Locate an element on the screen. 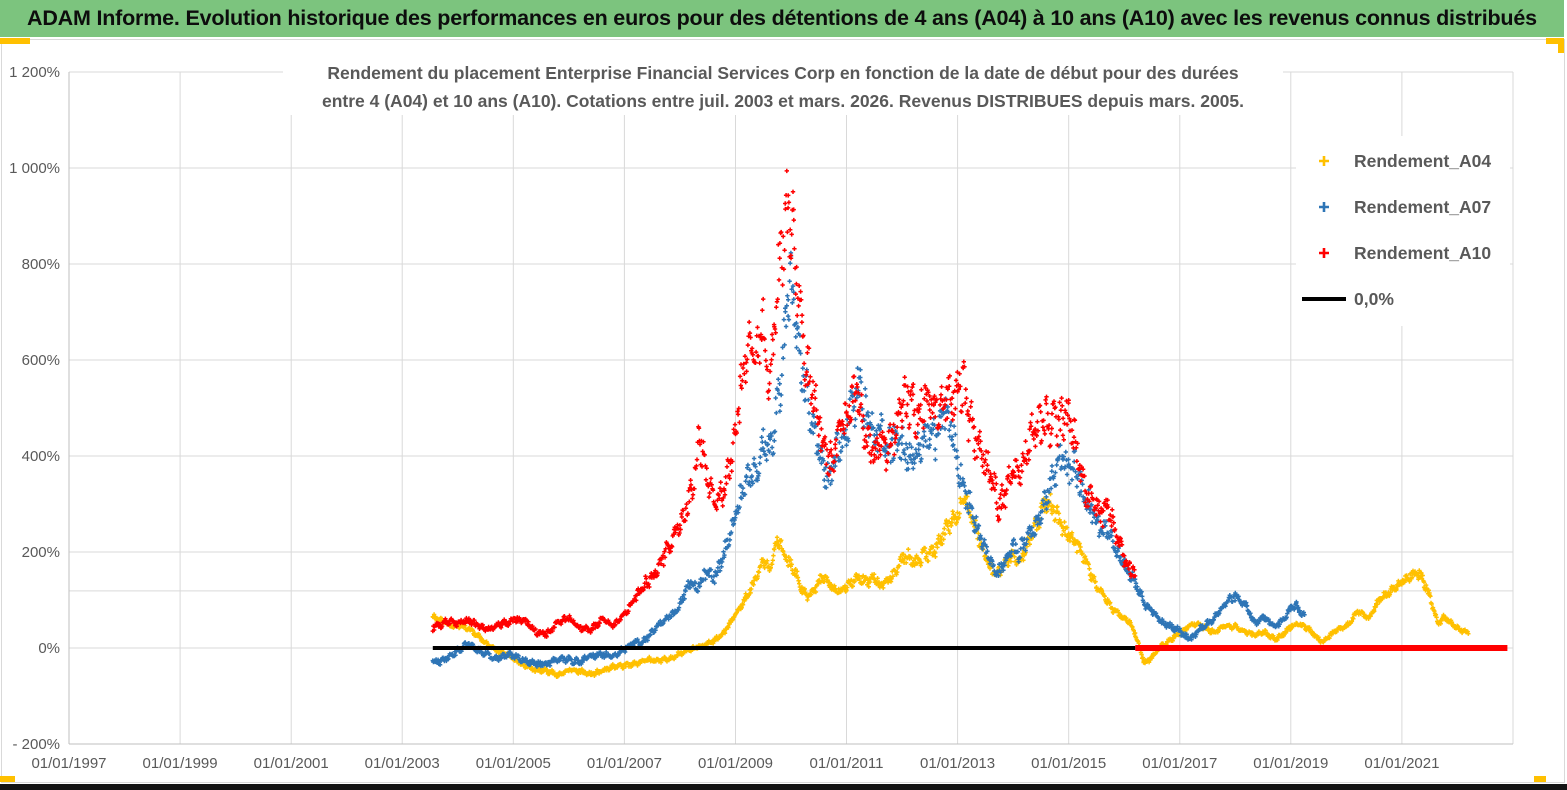 This screenshot has height=790, width=1567. x-tick-label: 01/01/2007 is located at coordinates (624, 763).